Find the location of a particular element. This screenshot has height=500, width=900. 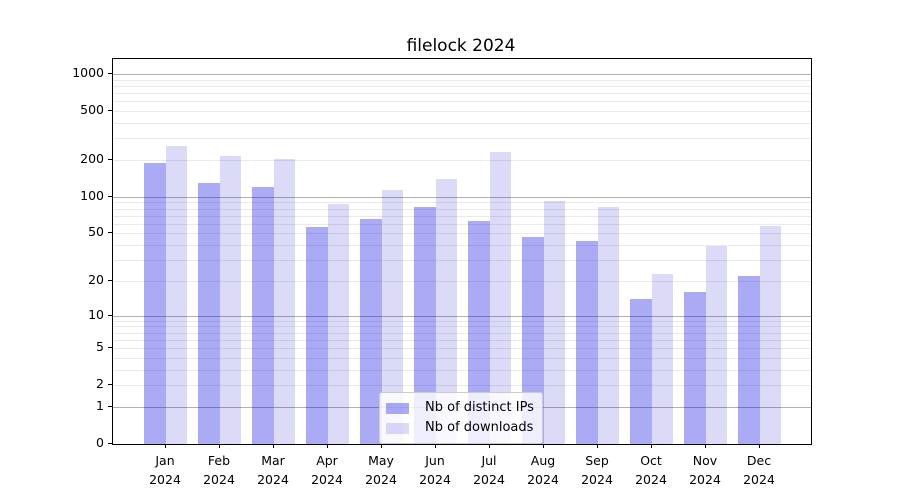

y-tick-label: 1 is located at coordinates (100, 405).